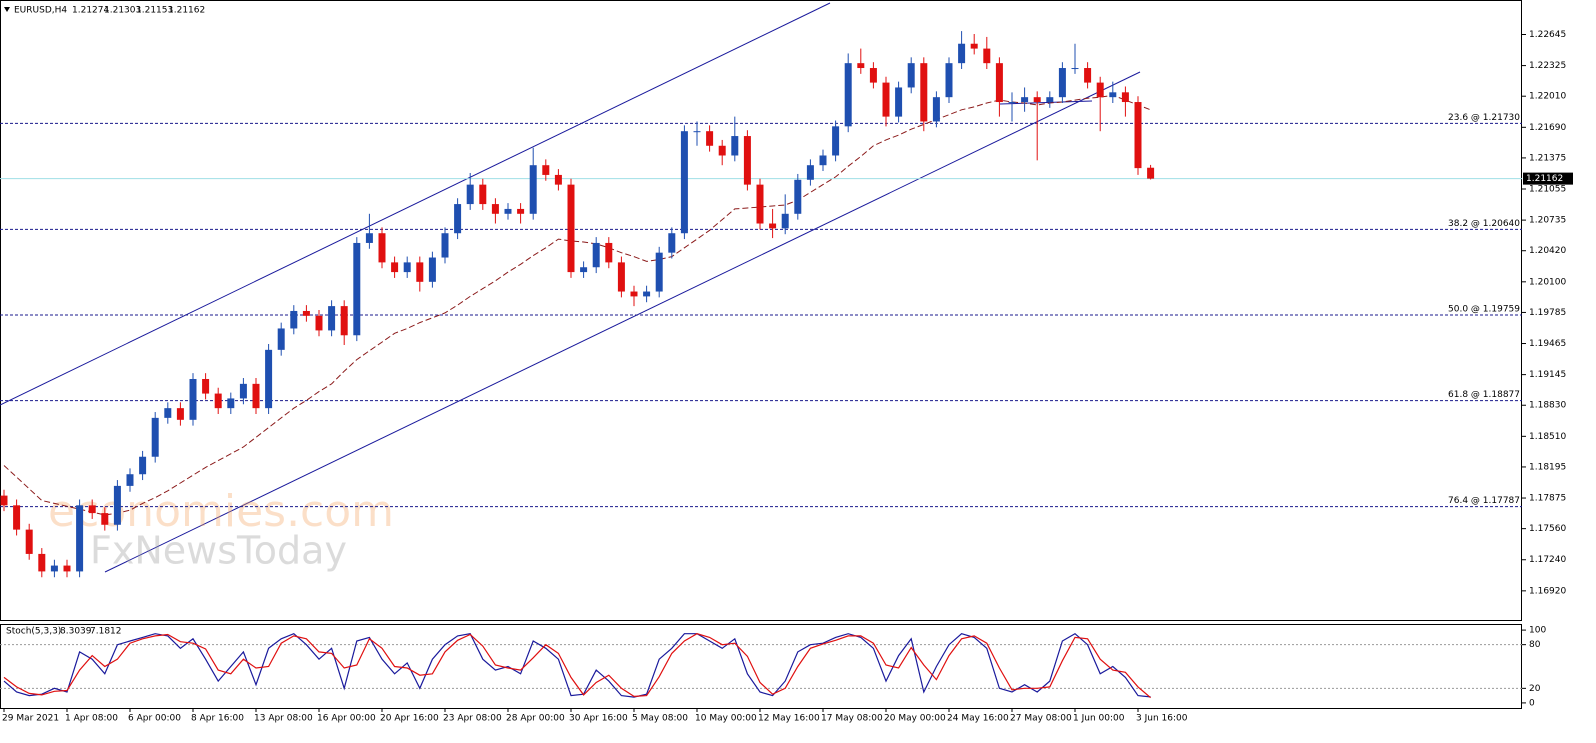  I want to click on x-tick-label: 8 Apr 16:00, so click(217, 719).